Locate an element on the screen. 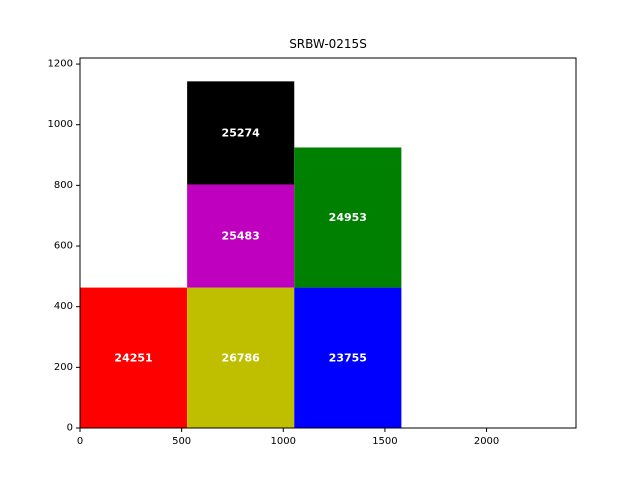 The height and width of the screenshot is (480, 640). y-tick-label: 600 is located at coordinates (63, 246).